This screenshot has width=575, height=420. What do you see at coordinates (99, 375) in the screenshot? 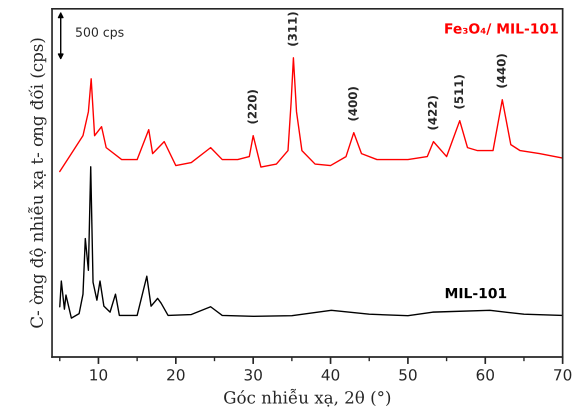
I see `x-tick-label: 10` at bounding box center [99, 375].